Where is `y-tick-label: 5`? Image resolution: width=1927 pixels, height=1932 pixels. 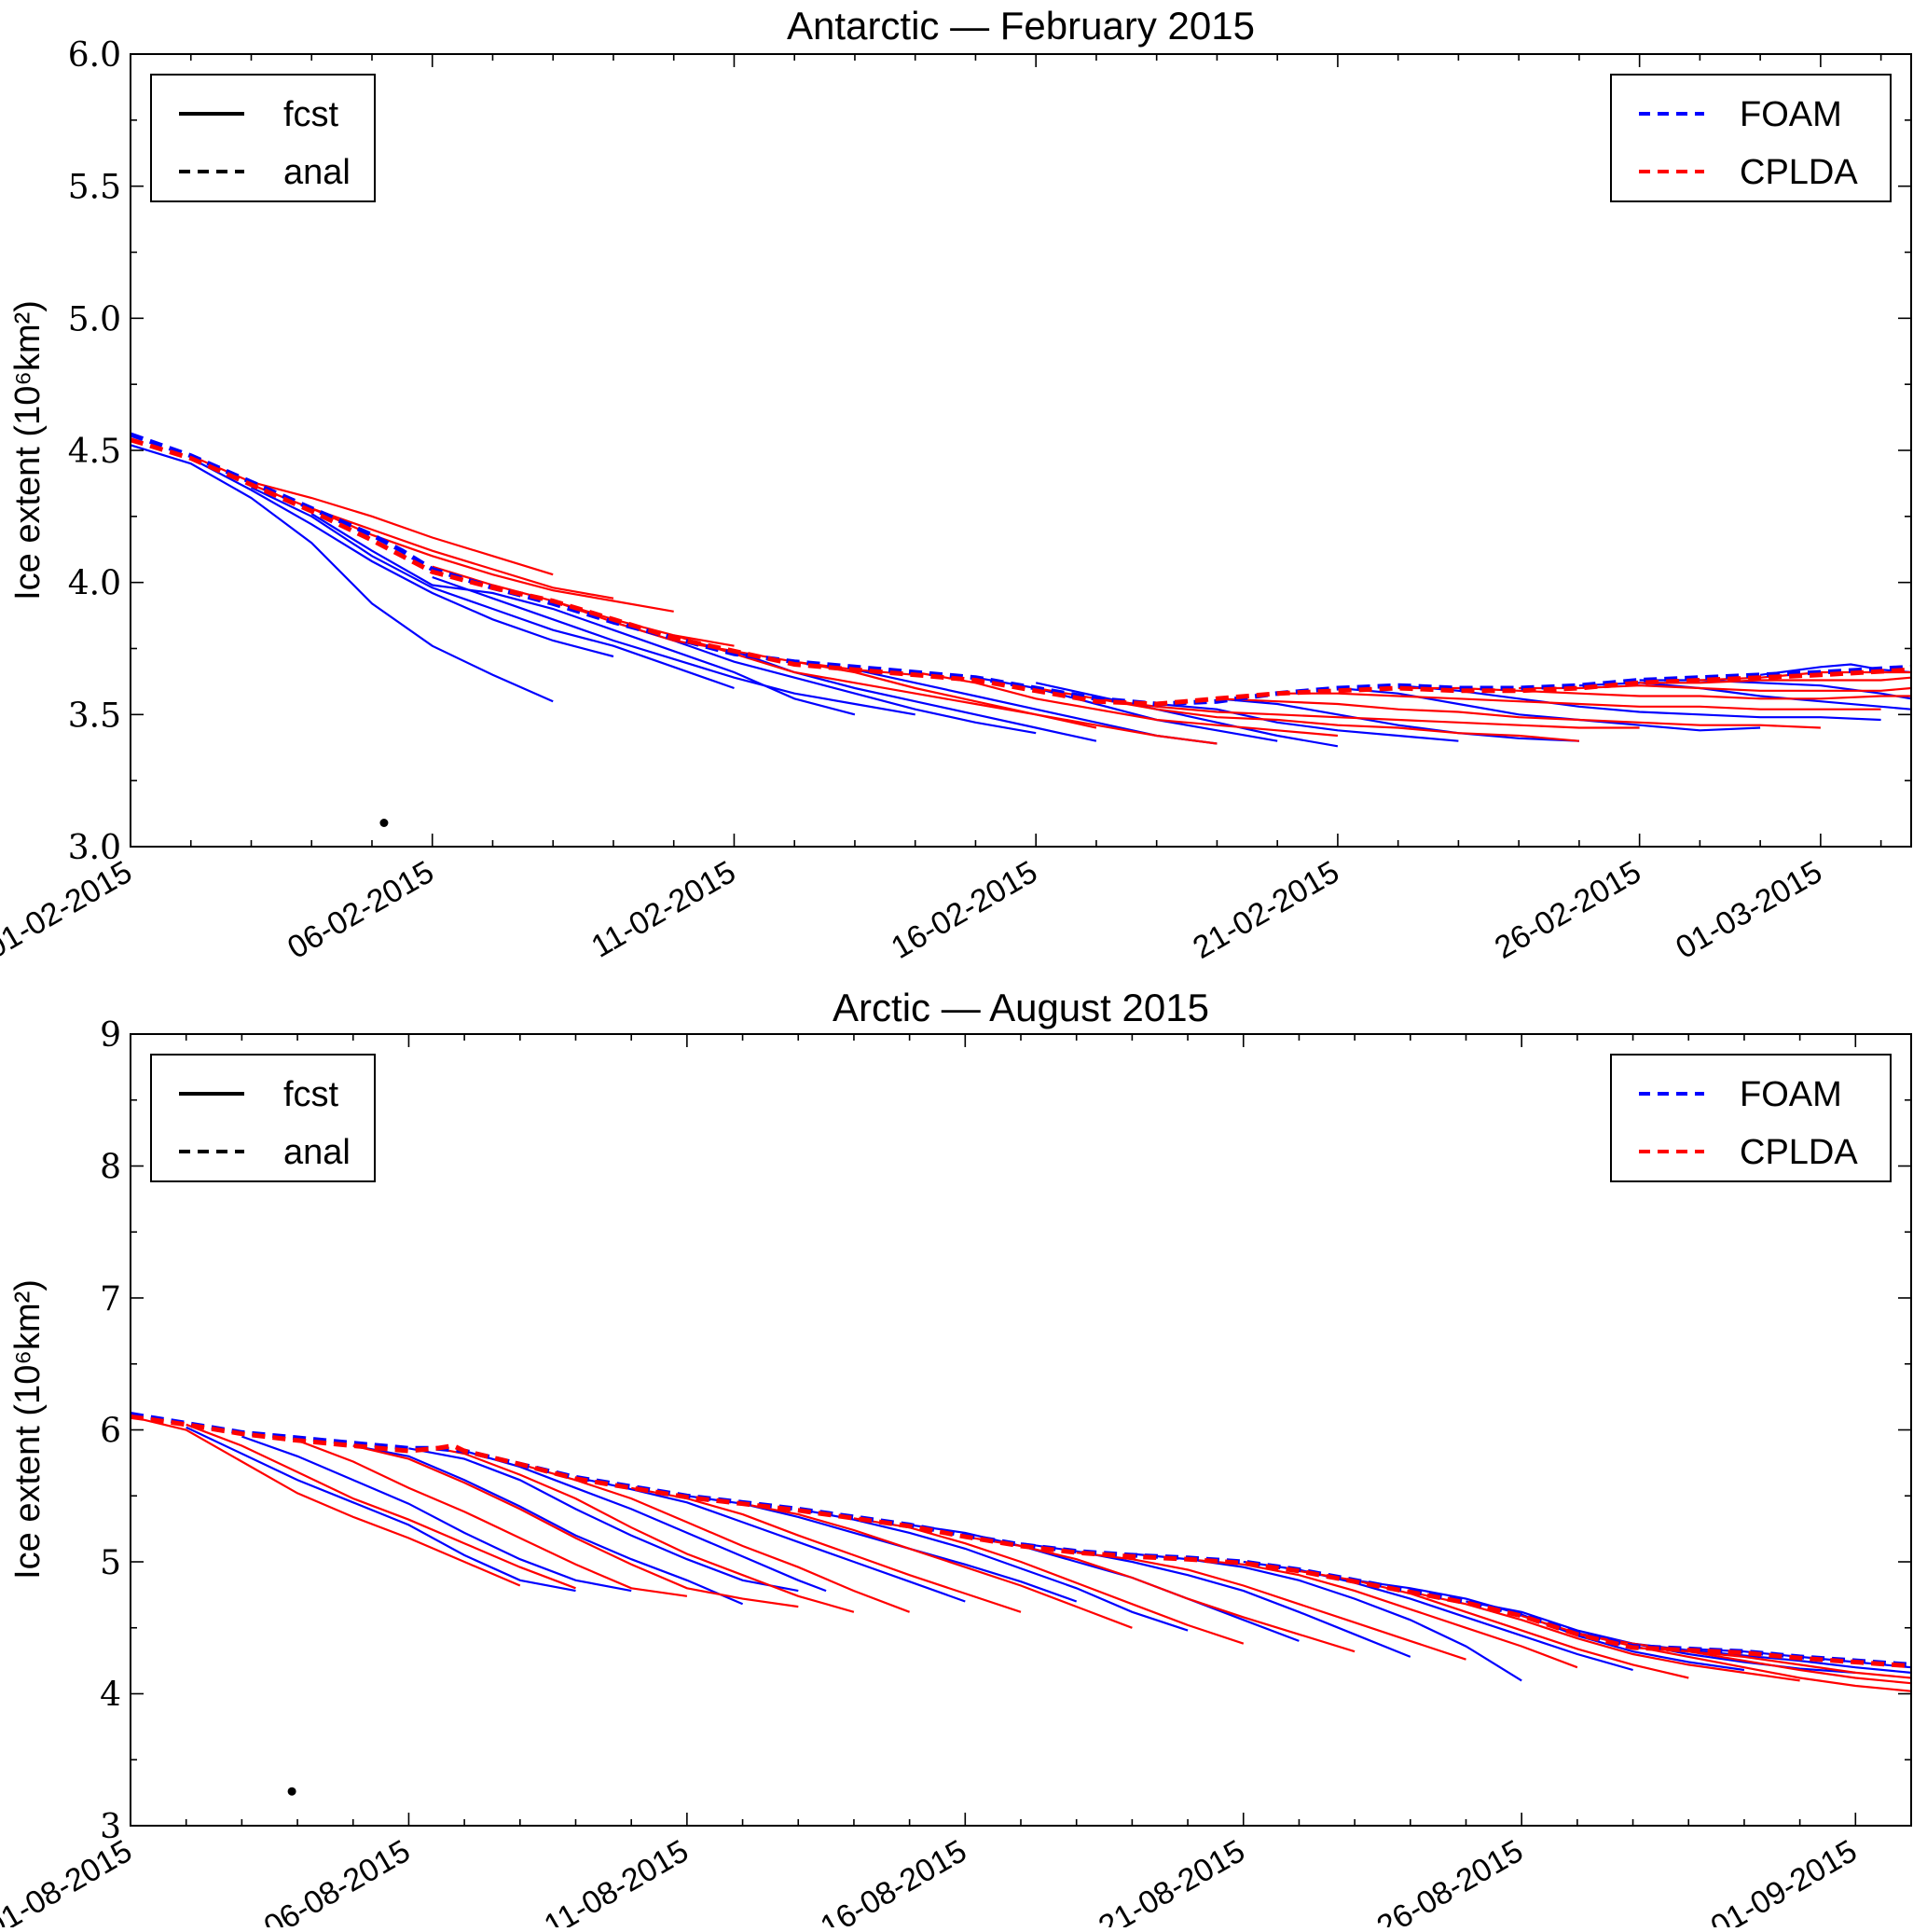
y-tick-label: 5 is located at coordinates (110, 1563).